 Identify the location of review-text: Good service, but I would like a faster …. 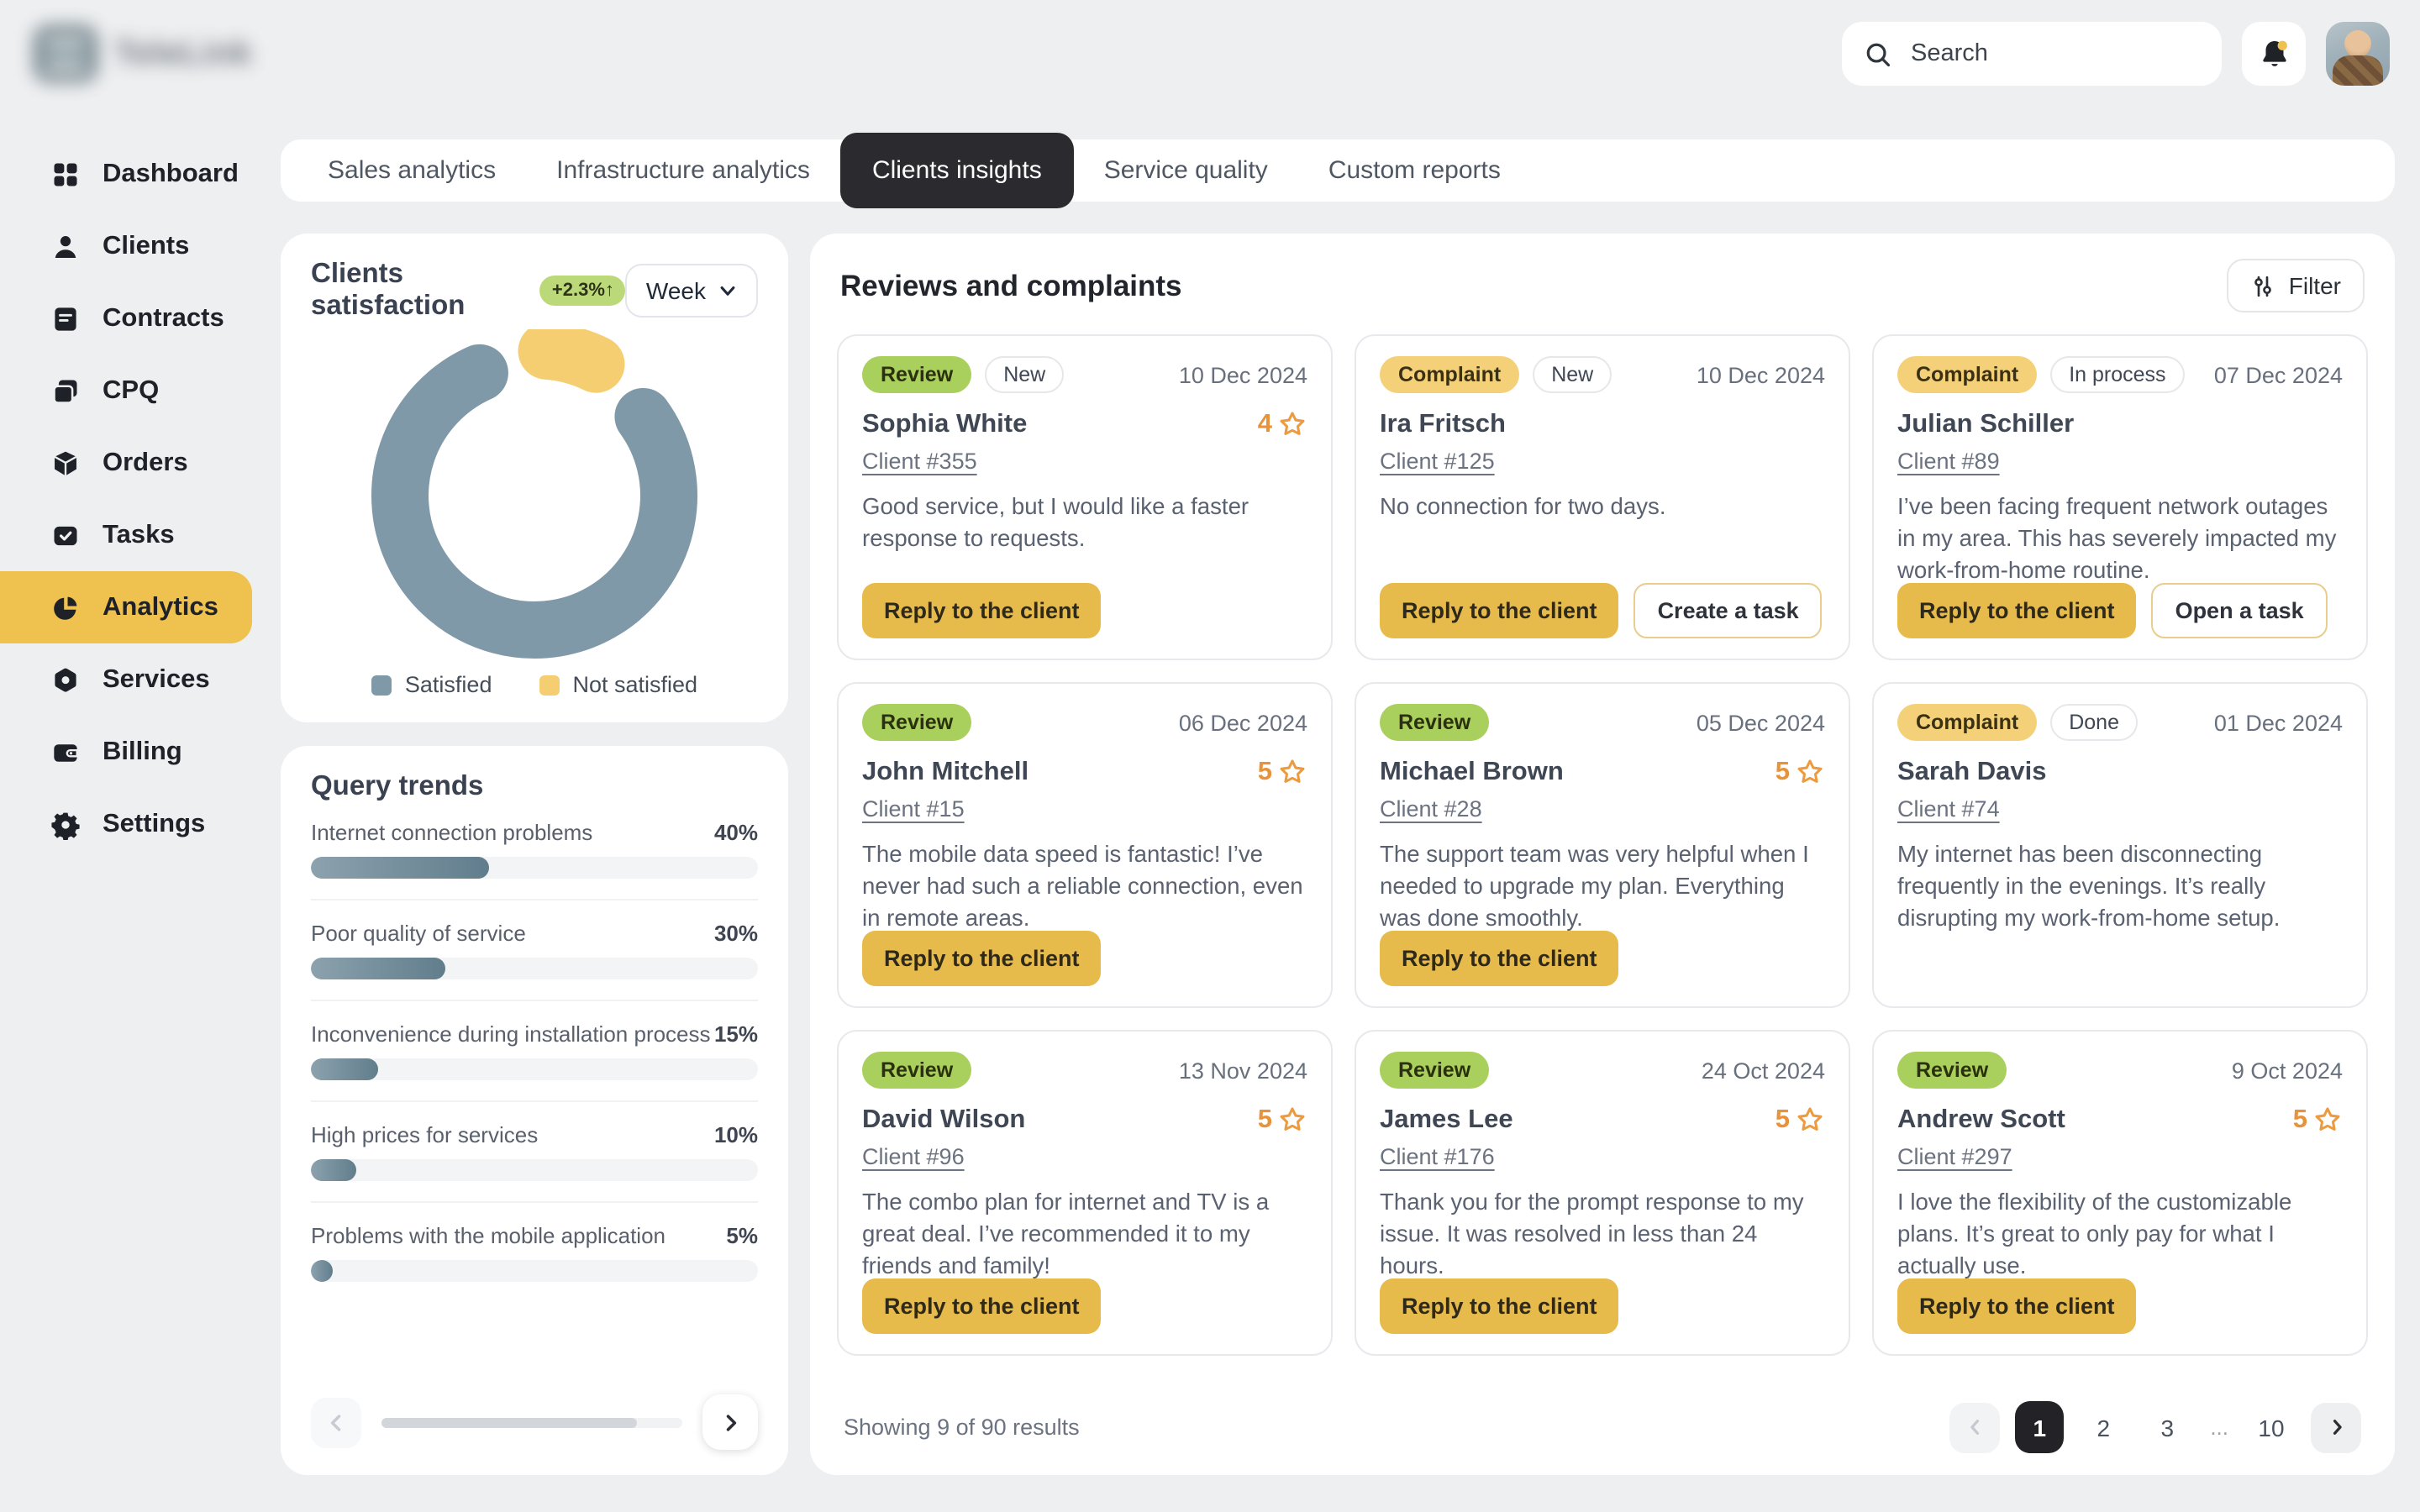
(1055, 523).